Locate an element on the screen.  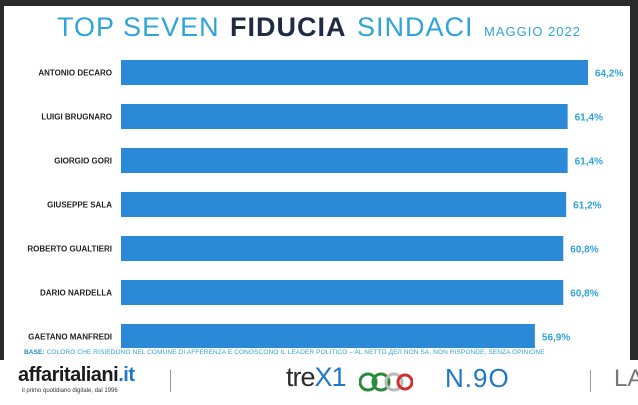
affaritaliani-logo: affaritaliani.it is located at coordinates (76, 375).